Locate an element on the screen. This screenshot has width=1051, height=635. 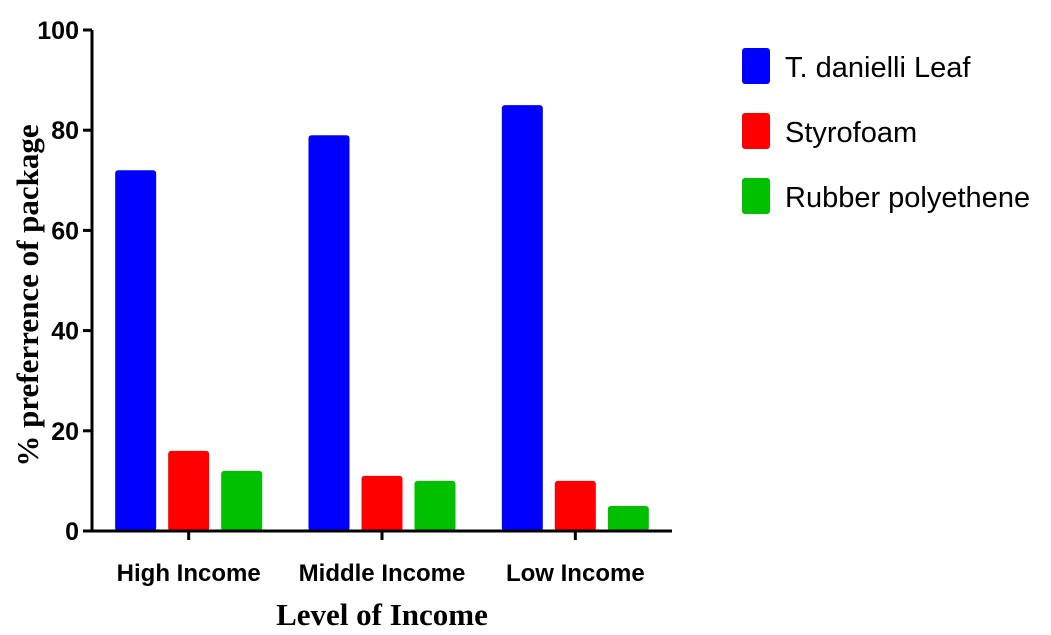
x-tick-label: High Income is located at coordinates (189, 573).